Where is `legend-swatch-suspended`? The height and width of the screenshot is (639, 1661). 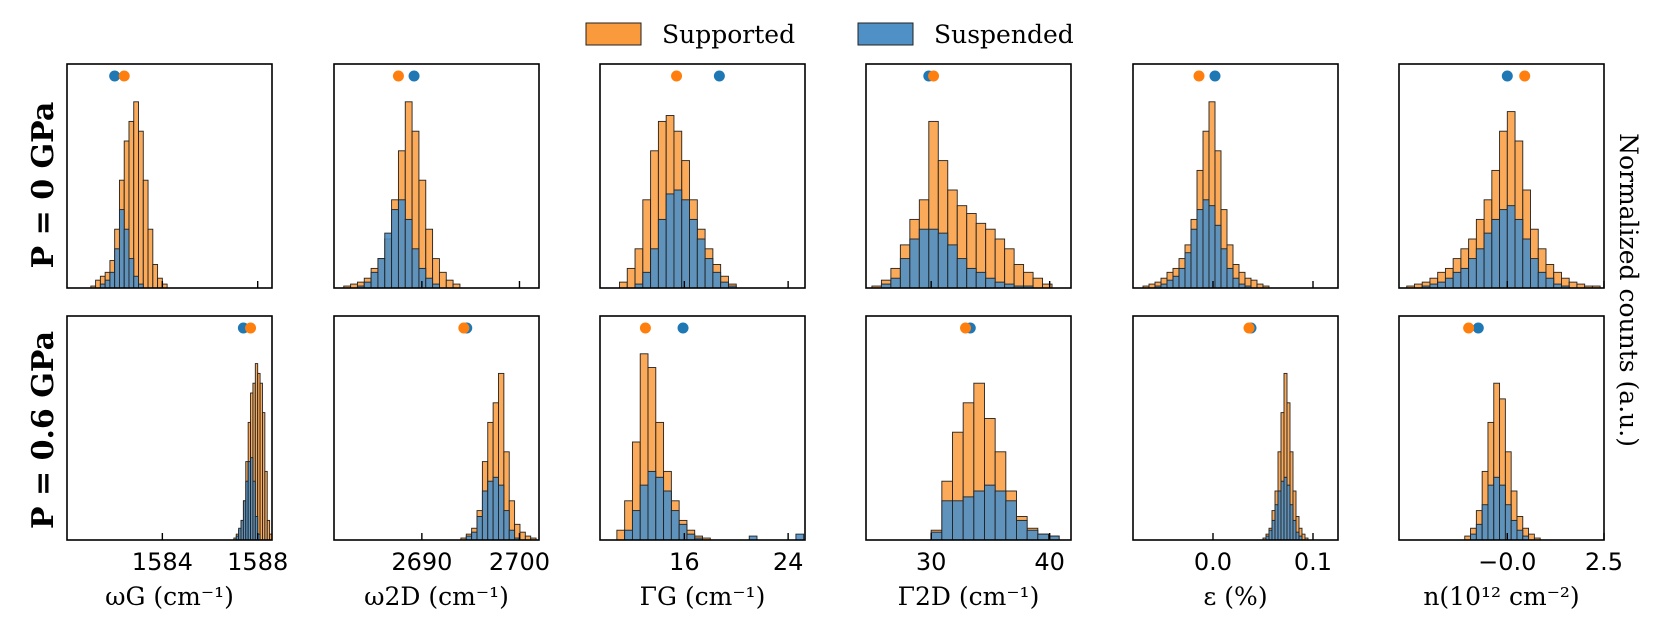 legend-swatch-suspended is located at coordinates (885, 34).